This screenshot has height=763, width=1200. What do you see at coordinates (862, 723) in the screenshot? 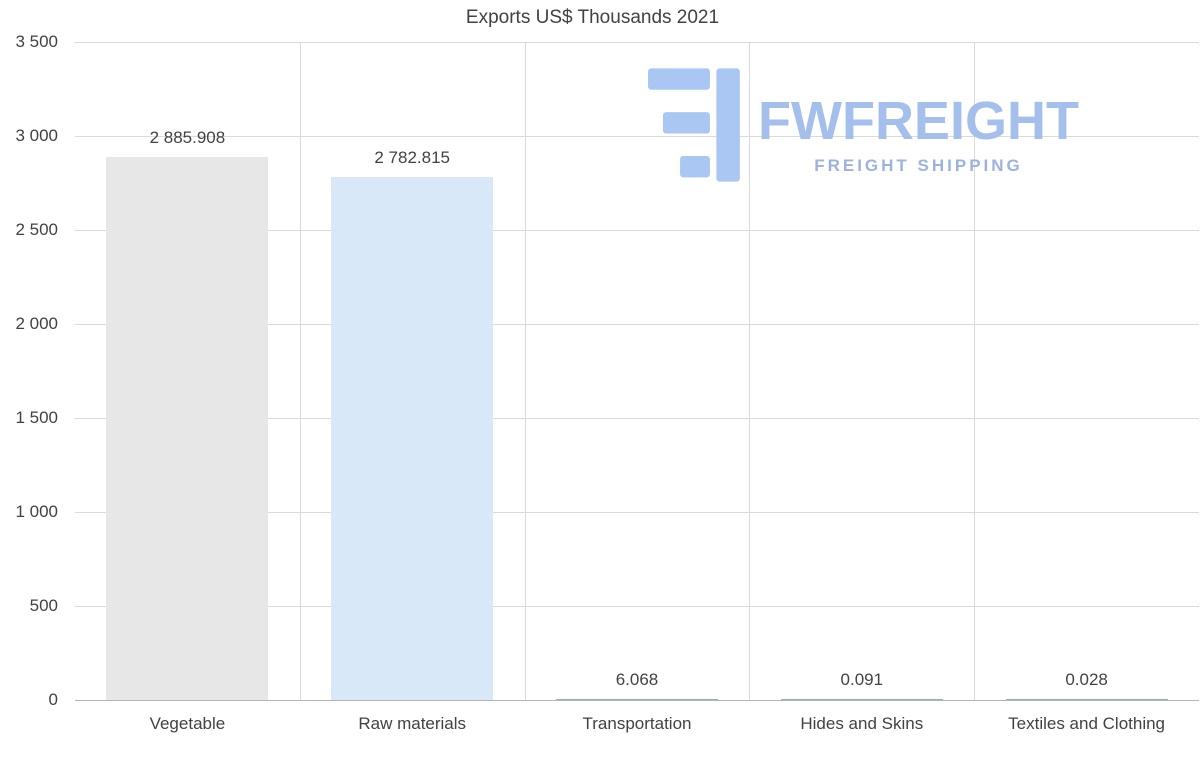
I see `x-axis-category-label: Hides and Skins` at bounding box center [862, 723].